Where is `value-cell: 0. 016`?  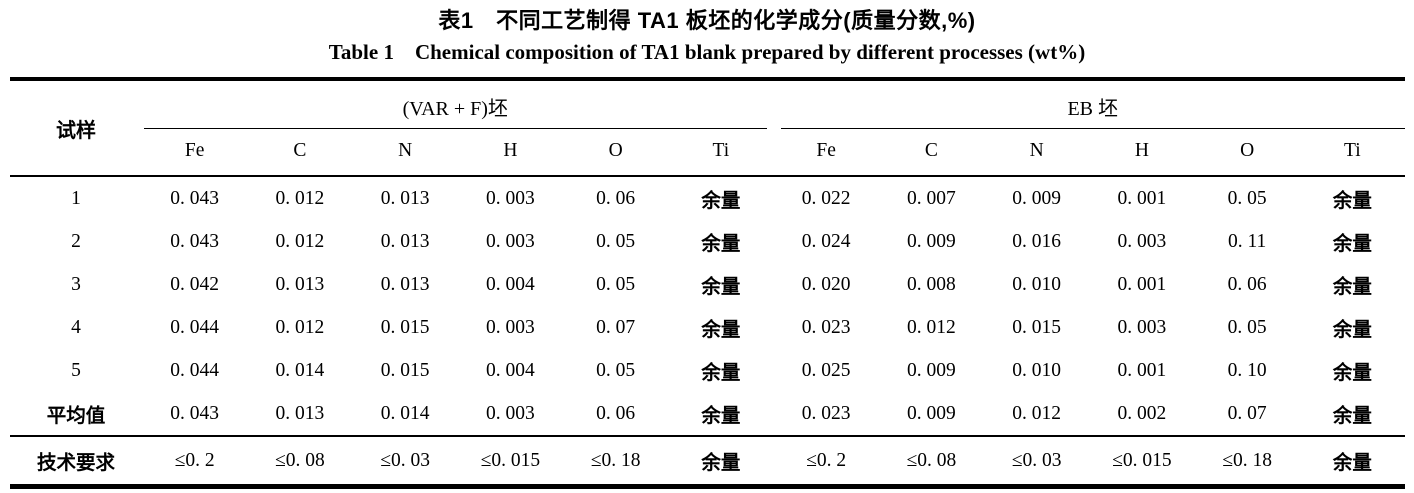 value-cell: 0. 016 is located at coordinates (1036, 241).